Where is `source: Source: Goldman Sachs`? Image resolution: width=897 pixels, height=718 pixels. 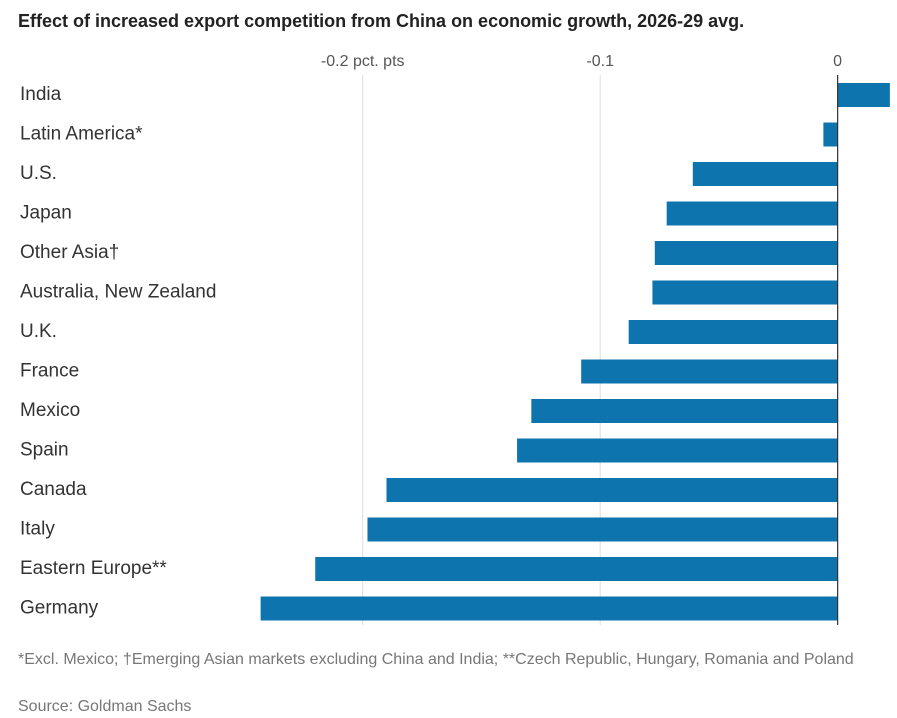
source: Source: Goldman Sachs is located at coordinates (105, 706).